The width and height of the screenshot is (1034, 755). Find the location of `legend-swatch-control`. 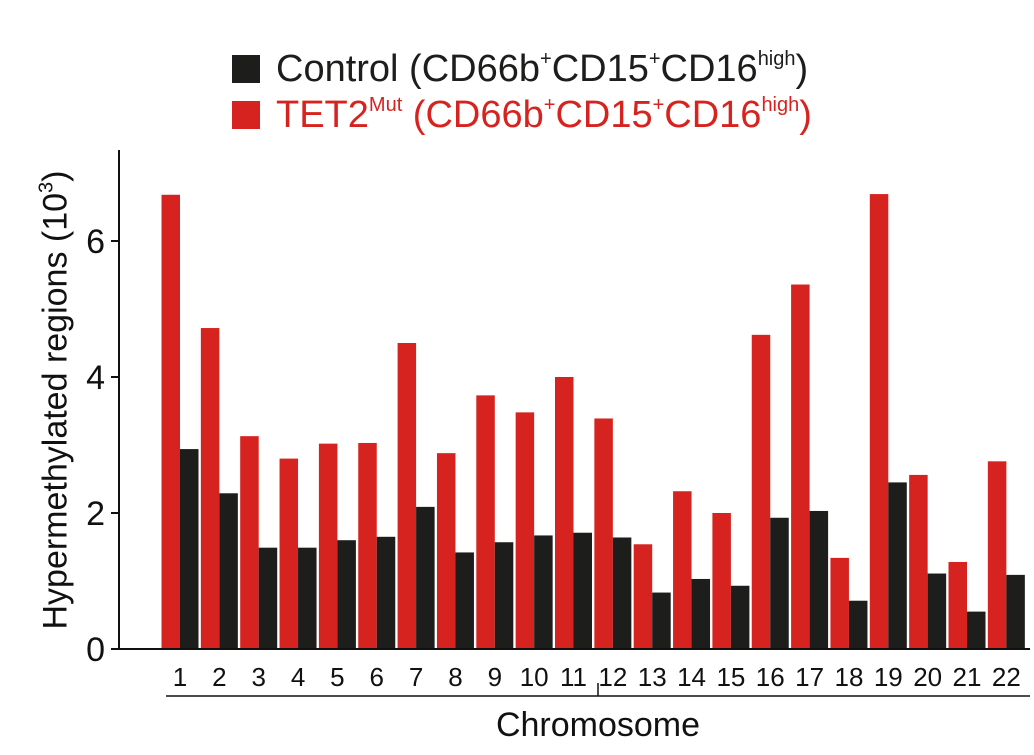

legend-swatch-control is located at coordinates (246, 69).